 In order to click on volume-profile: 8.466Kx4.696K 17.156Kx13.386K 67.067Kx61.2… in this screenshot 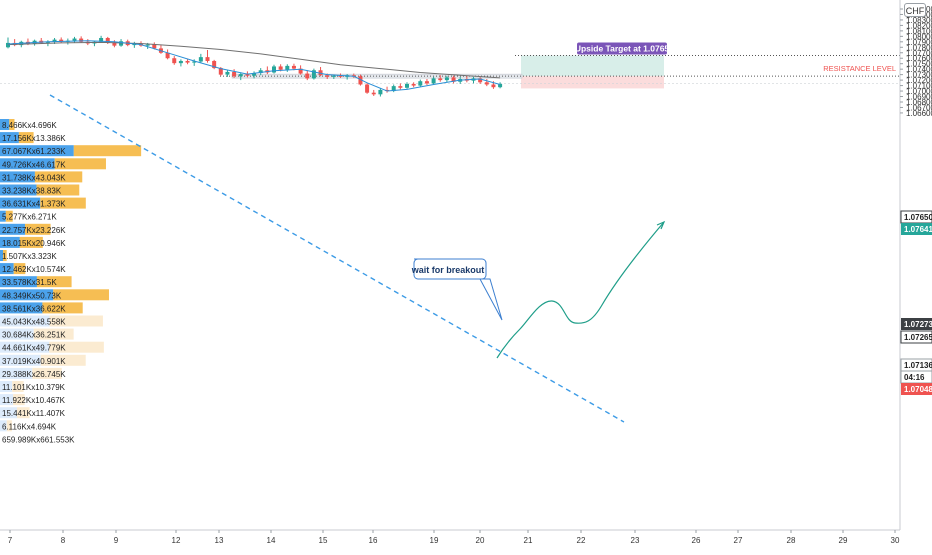, I will do `click(71, 281)`.